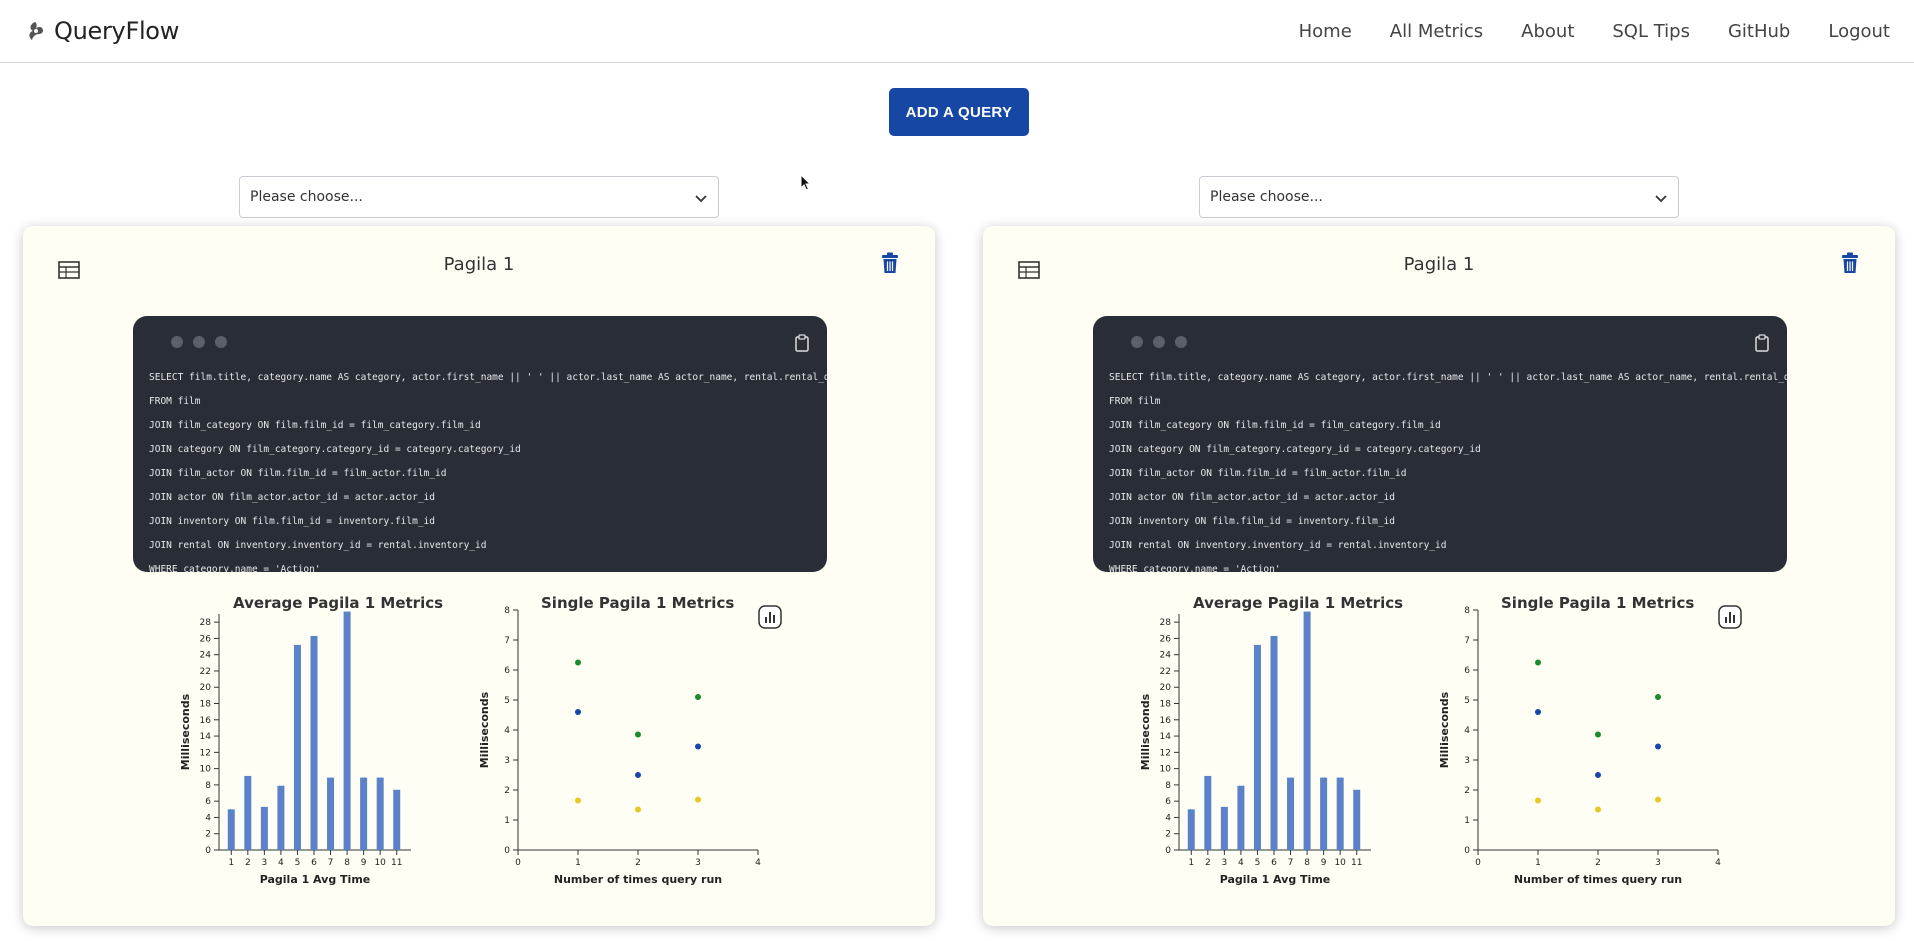 The image size is (1914, 941). What do you see at coordinates (117, 31) in the screenshot?
I see `brand-name: QueryFlow` at bounding box center [117, 31].